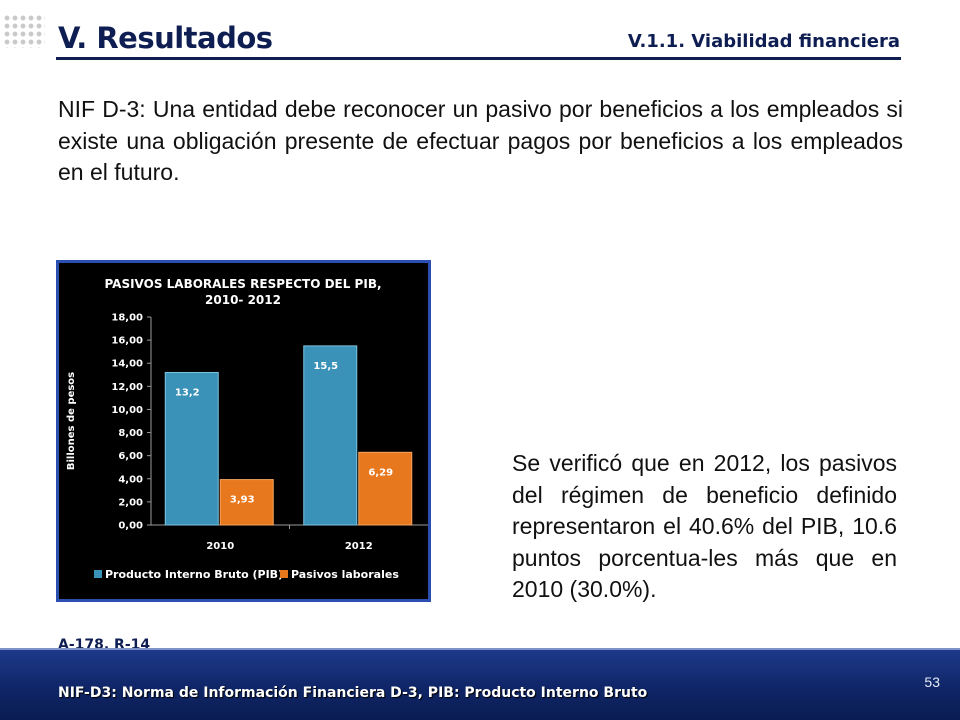 The height and width of the screenshot is (720, 960). What do you see at coordinates (242, 500) in the screenshot?
I see `bar-value-label: 3,93` at bounding box center [242, 500].